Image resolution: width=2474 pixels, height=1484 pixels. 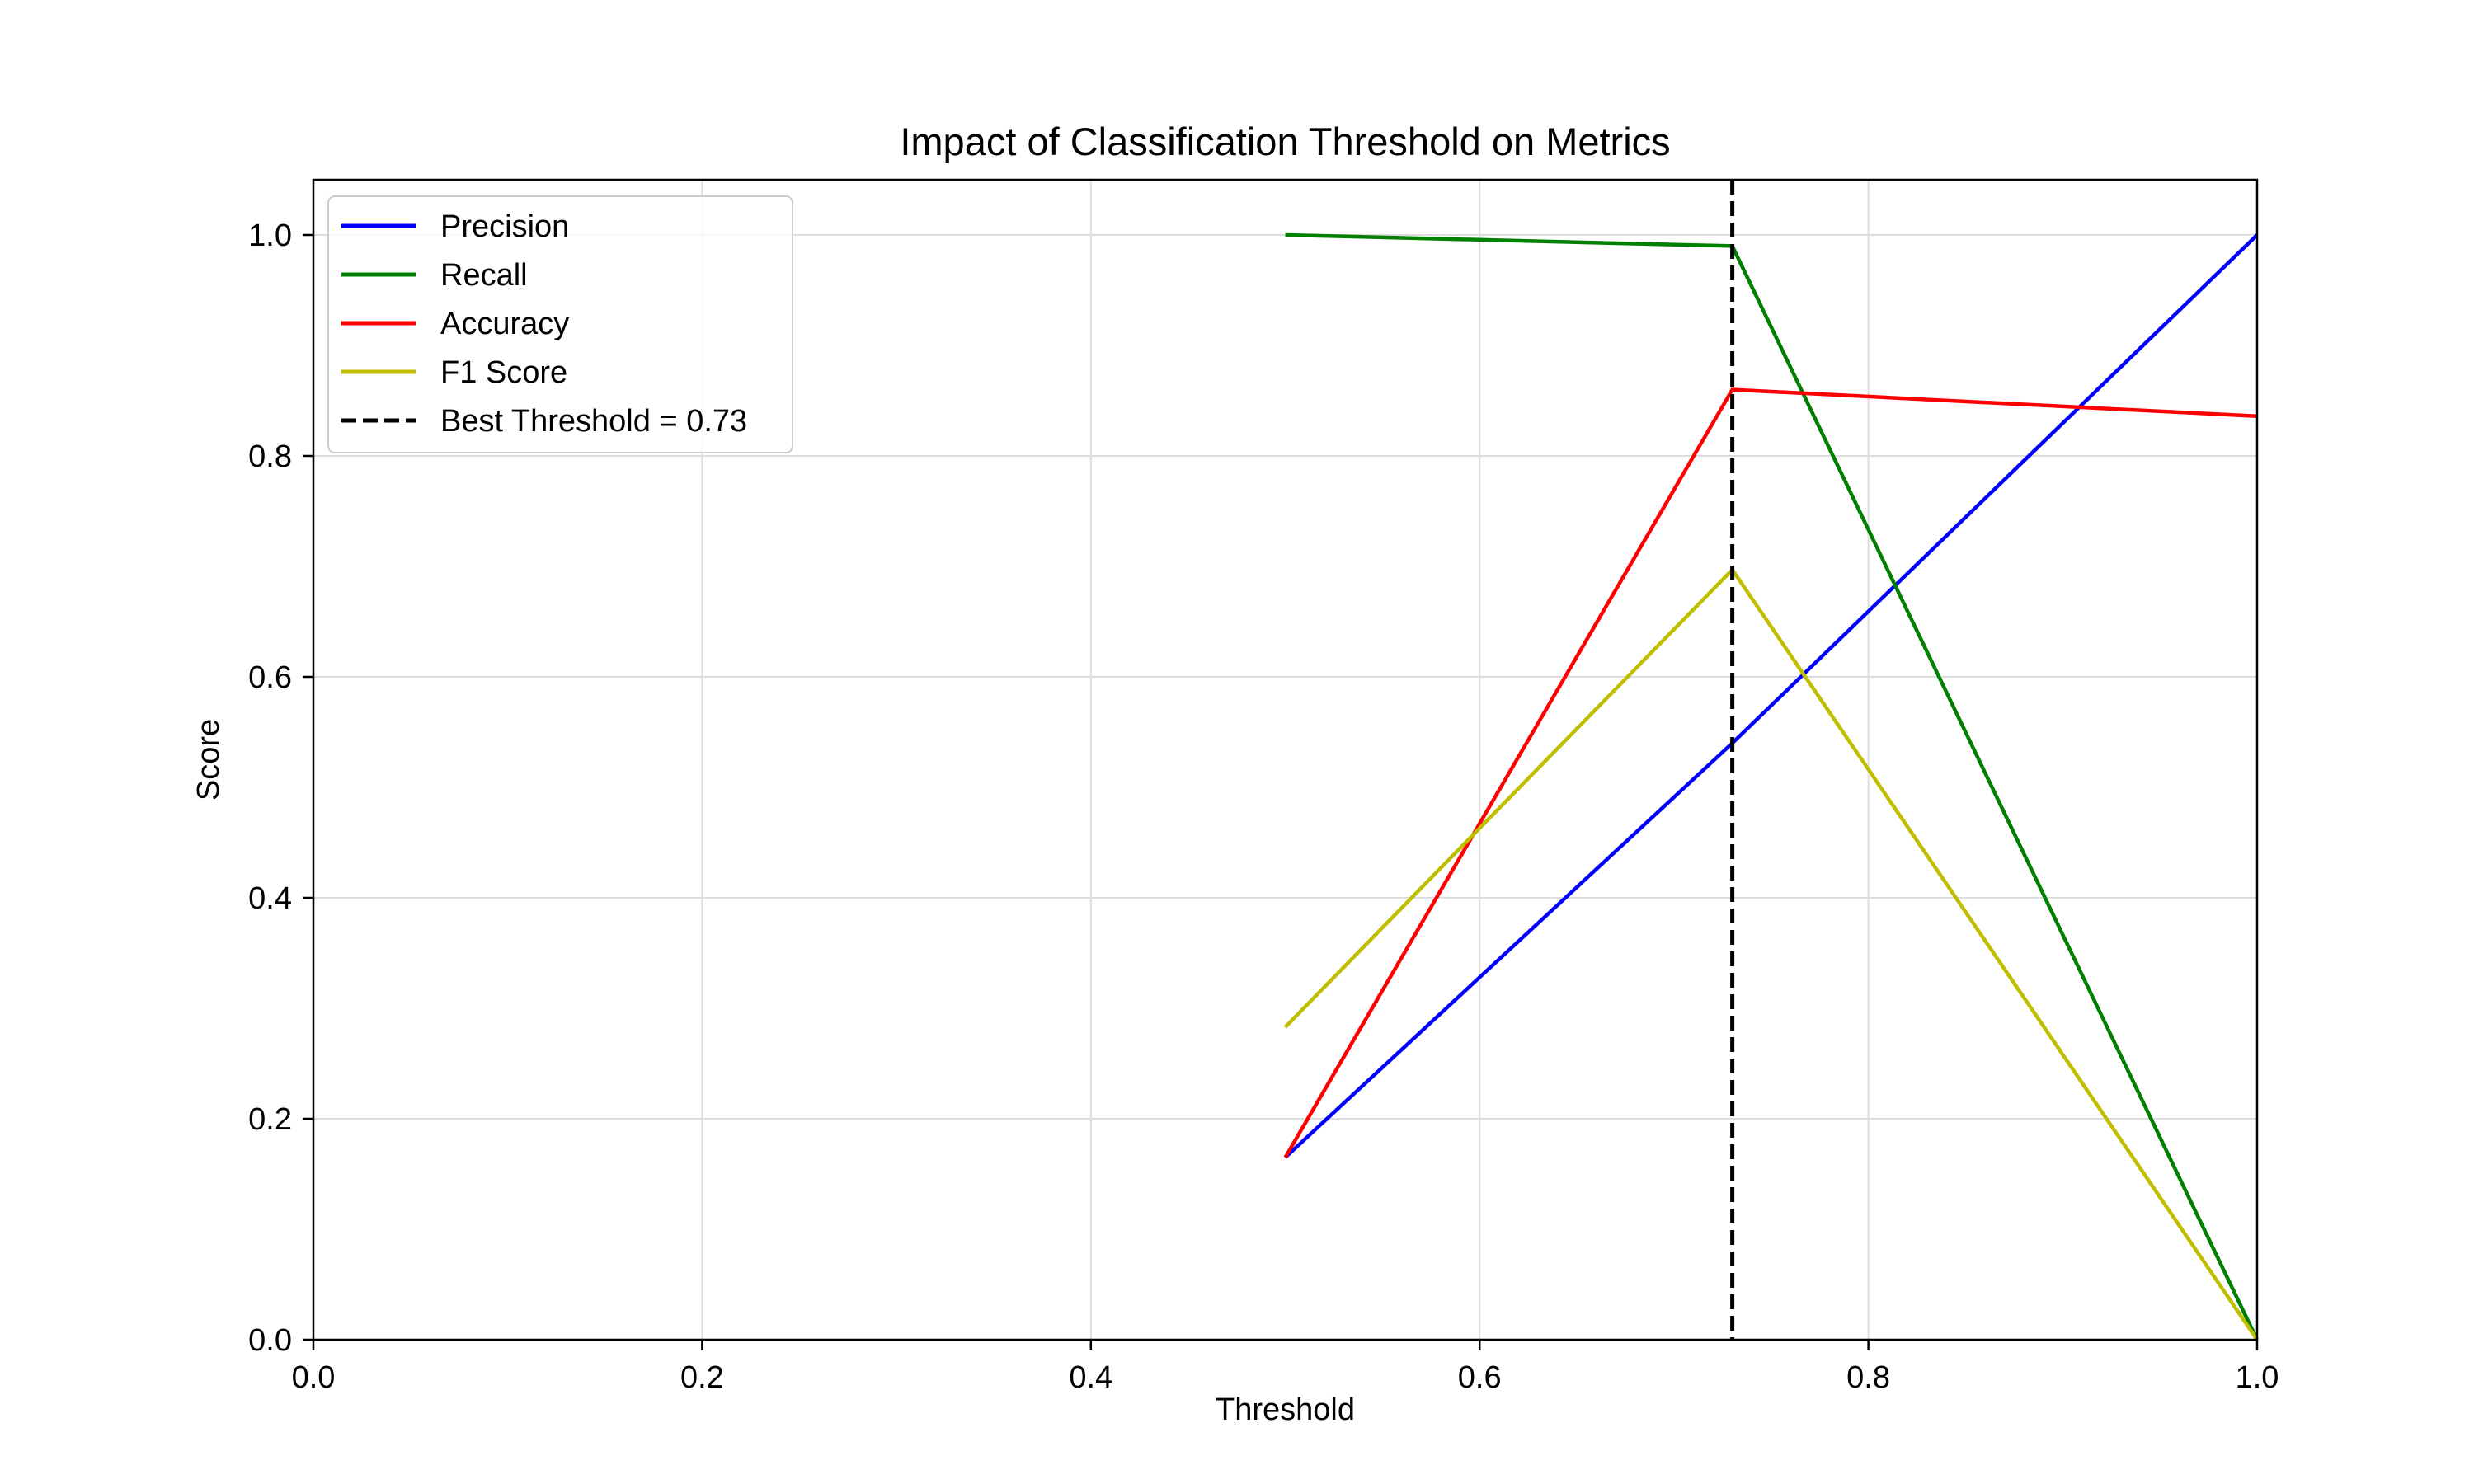 I want to click on legend-label: Precision, so click(x=504, y=226).